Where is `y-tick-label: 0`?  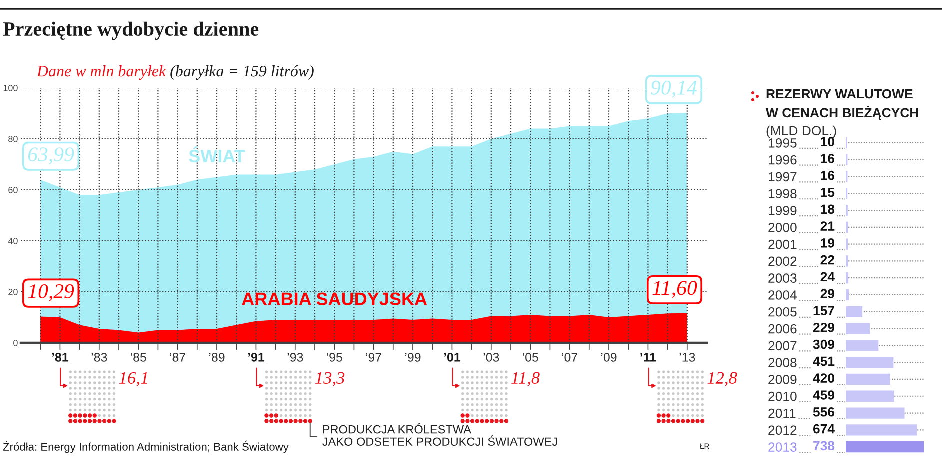 y-tick-label: 0 is located at coordinates (16, 343).